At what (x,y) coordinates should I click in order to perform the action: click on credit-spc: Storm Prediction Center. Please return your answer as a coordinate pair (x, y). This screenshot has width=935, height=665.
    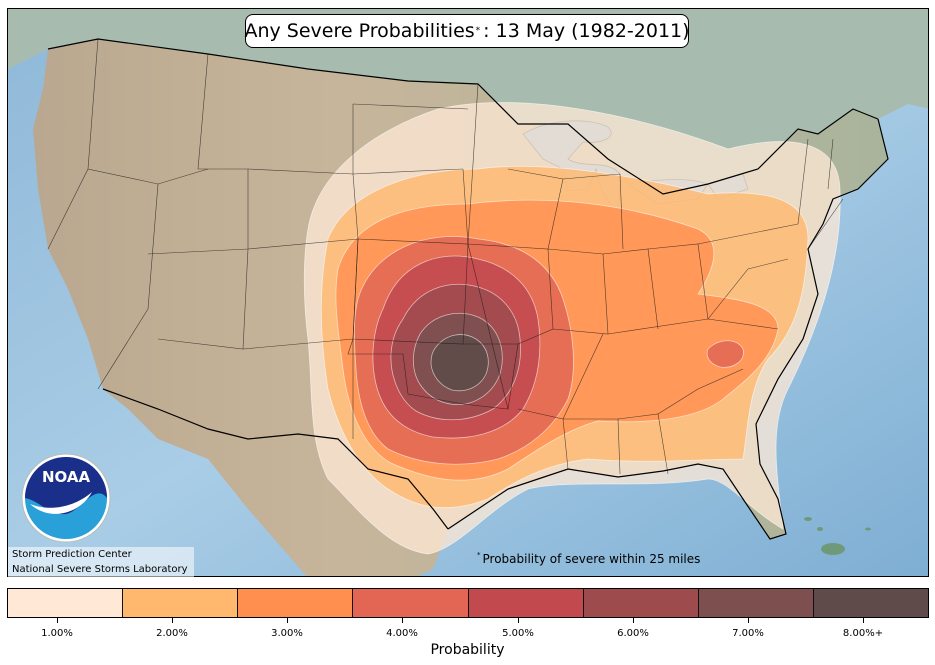
    Looking at the image, I should click on (72, 554).